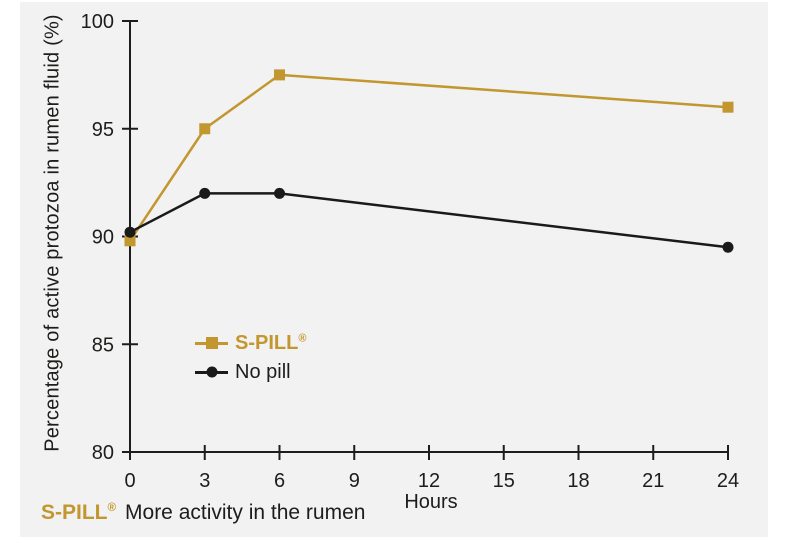 Image resolution: width=800 pixels, height=540 pixels. What do you see at coordinates (204, 481) in the screenshot?
I see `x-tick-label: 3` at bounding box center [204, 481].